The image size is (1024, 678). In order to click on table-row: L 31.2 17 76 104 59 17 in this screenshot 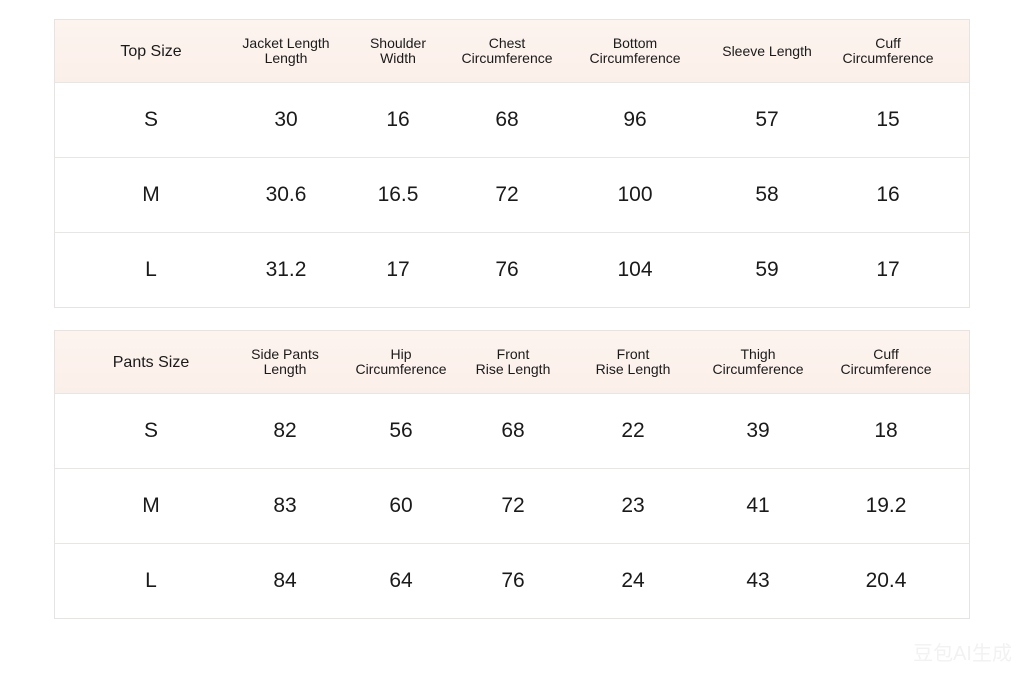, I will do `click(512, 270)`.